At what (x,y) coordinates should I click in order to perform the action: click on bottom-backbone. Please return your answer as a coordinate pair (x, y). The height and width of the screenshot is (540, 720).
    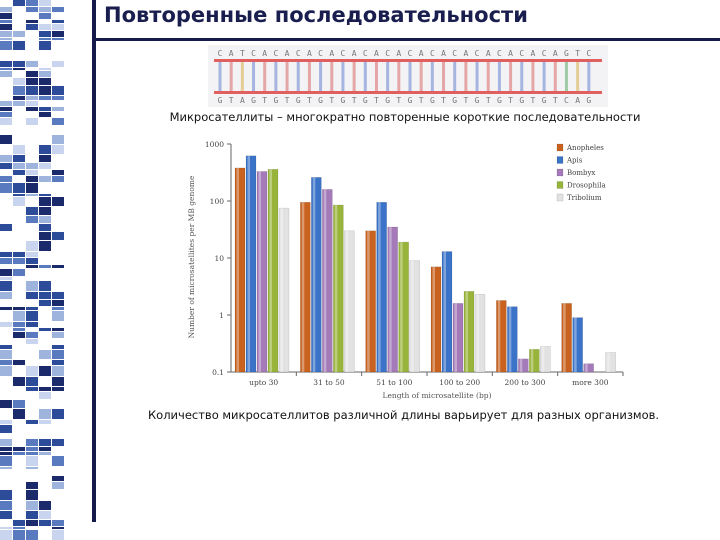
    Looking at the image, I should click on (408, 92).